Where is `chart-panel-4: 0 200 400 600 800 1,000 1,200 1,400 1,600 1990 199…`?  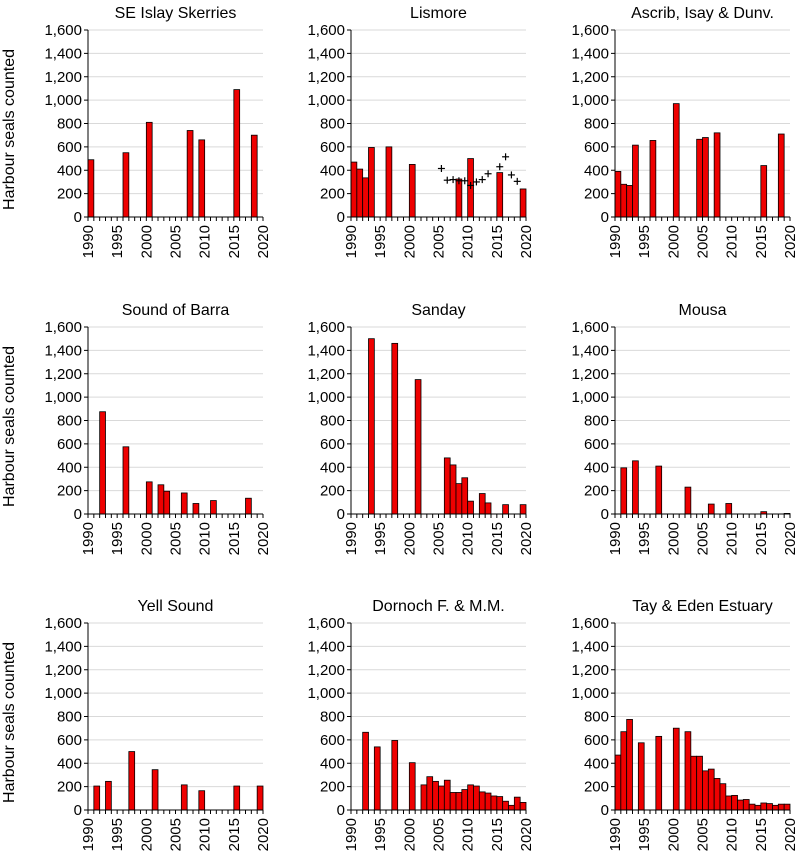 chart-panel-4: 0 200 400 600 800 1,000 1,200 1,400 1,600 1990 199… is located at coordinates (136, 428).